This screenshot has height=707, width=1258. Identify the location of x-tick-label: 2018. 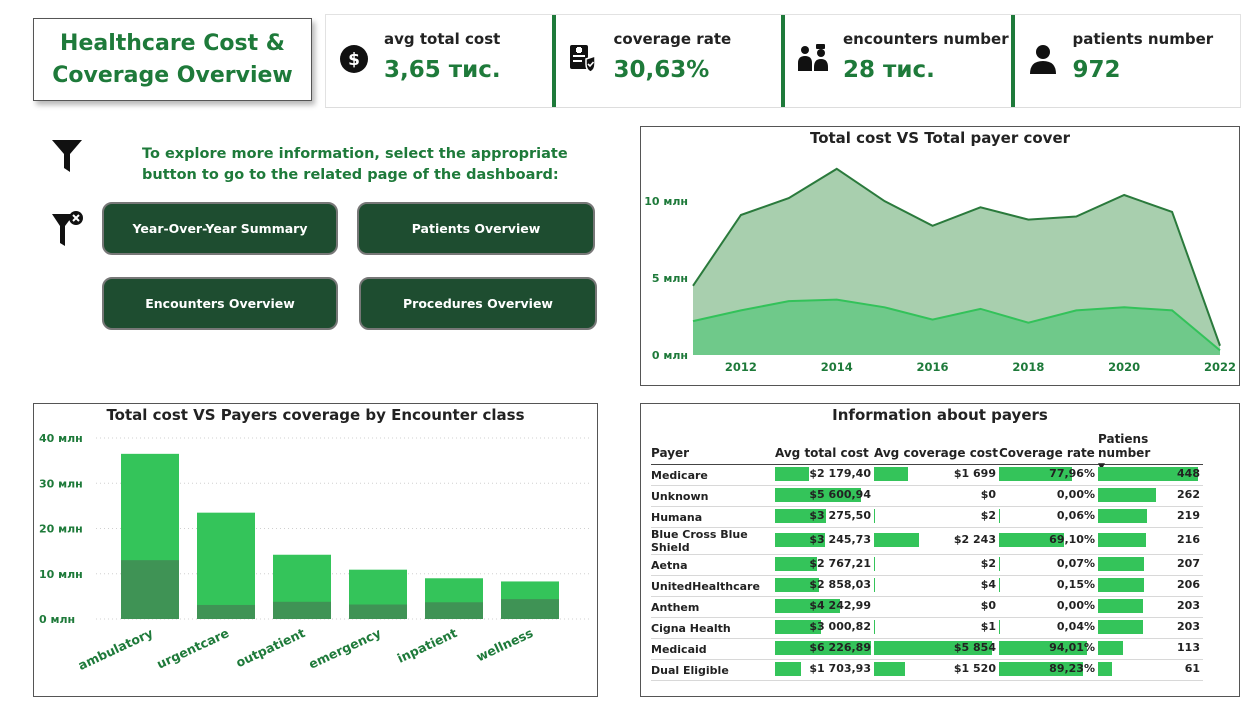
(1028, 367).